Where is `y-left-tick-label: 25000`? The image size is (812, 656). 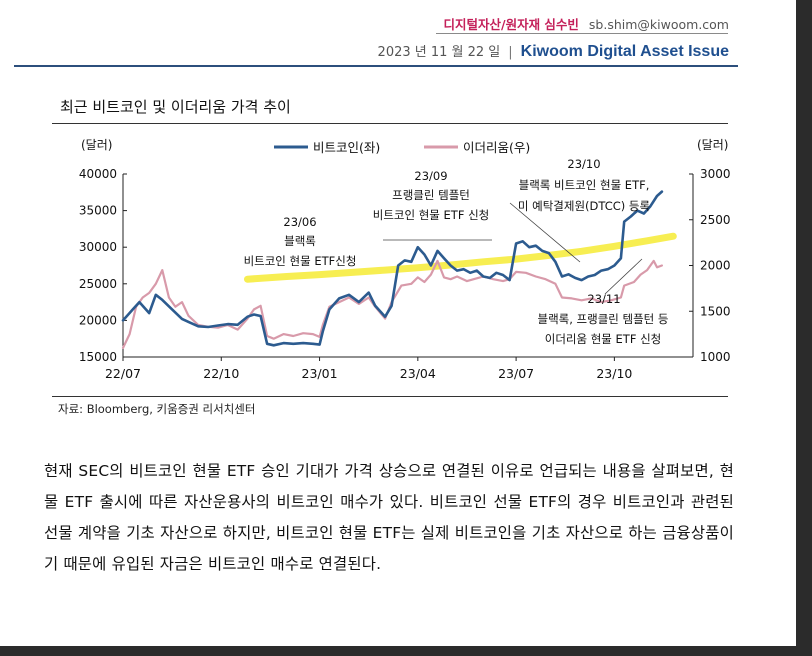 y-left-tick-label: 25000 is located at coordinates (98, 284).